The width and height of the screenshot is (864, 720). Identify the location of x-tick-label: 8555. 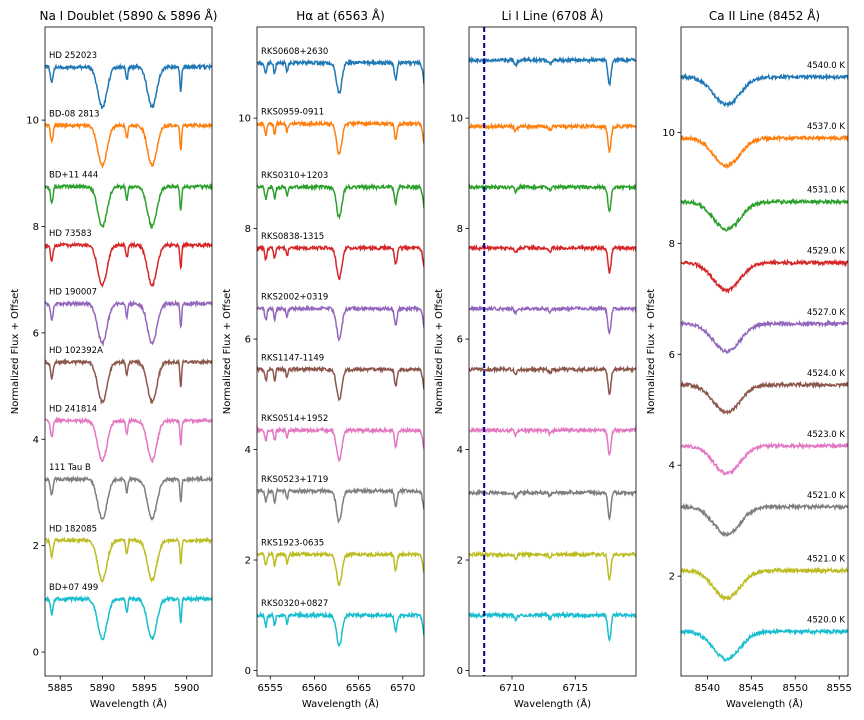
(838, 688).